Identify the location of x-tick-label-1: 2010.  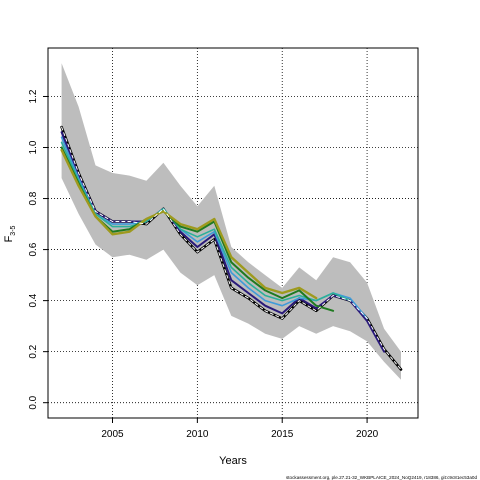
(197, 434).